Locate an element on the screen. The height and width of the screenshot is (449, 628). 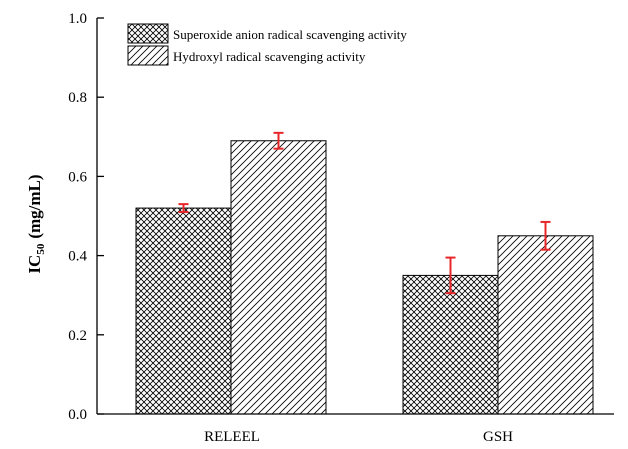
svg-text:IC50(mg/mL): IC50 (mg/mL) is located at coordinates (36, 223).